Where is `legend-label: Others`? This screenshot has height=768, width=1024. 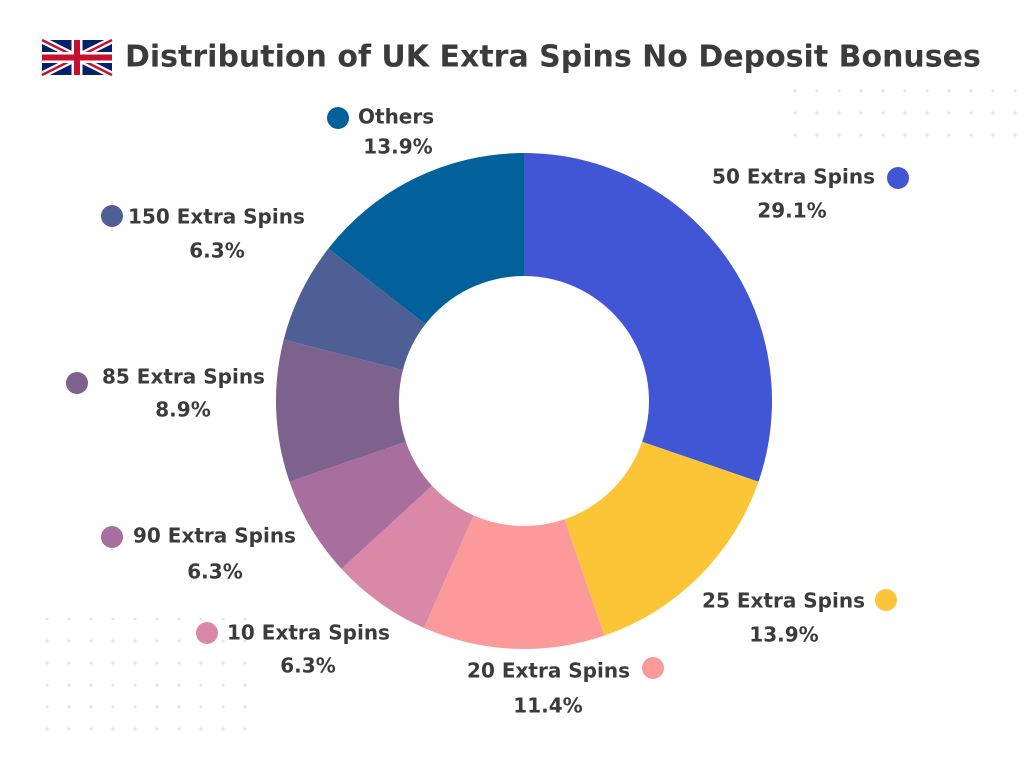
legend-label: Others is located at coordinates (396, 117).